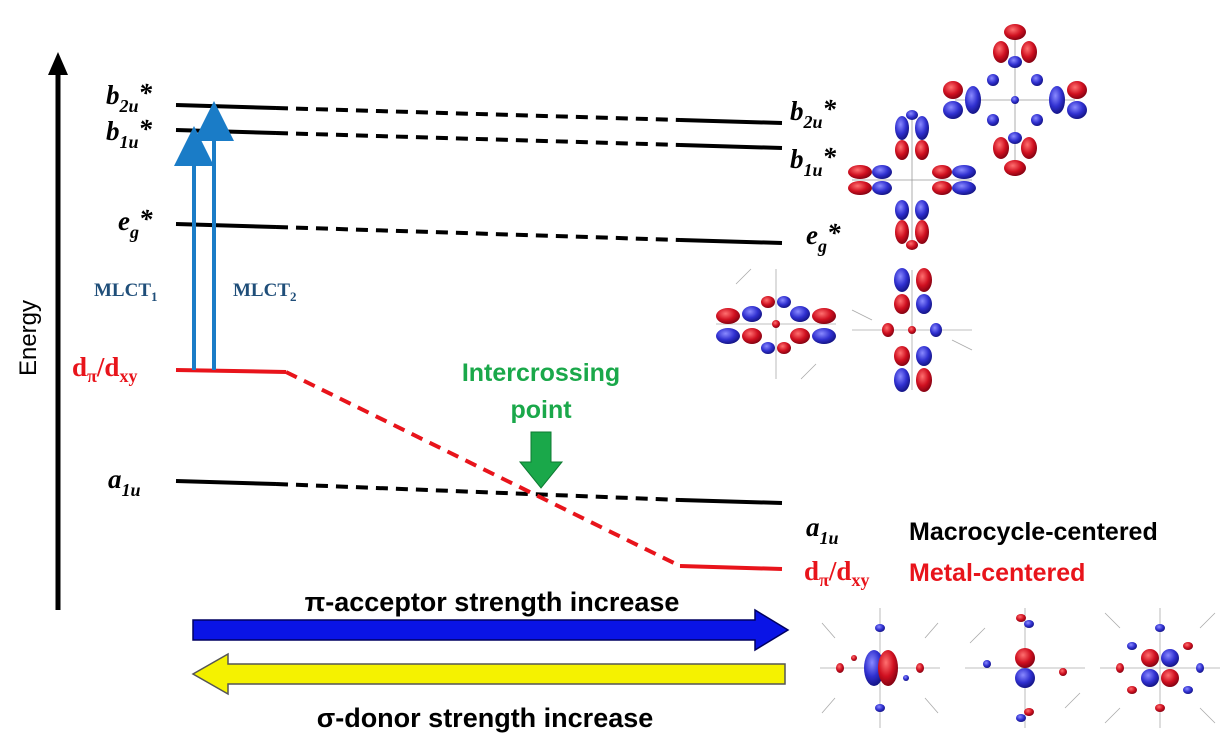 The height and width of the screenshot is (748, 1231). What do you see at coordinates (491, 630) in the screenshot?
I see `pi-acceptor-arrow` at bounding box center [491, 630].